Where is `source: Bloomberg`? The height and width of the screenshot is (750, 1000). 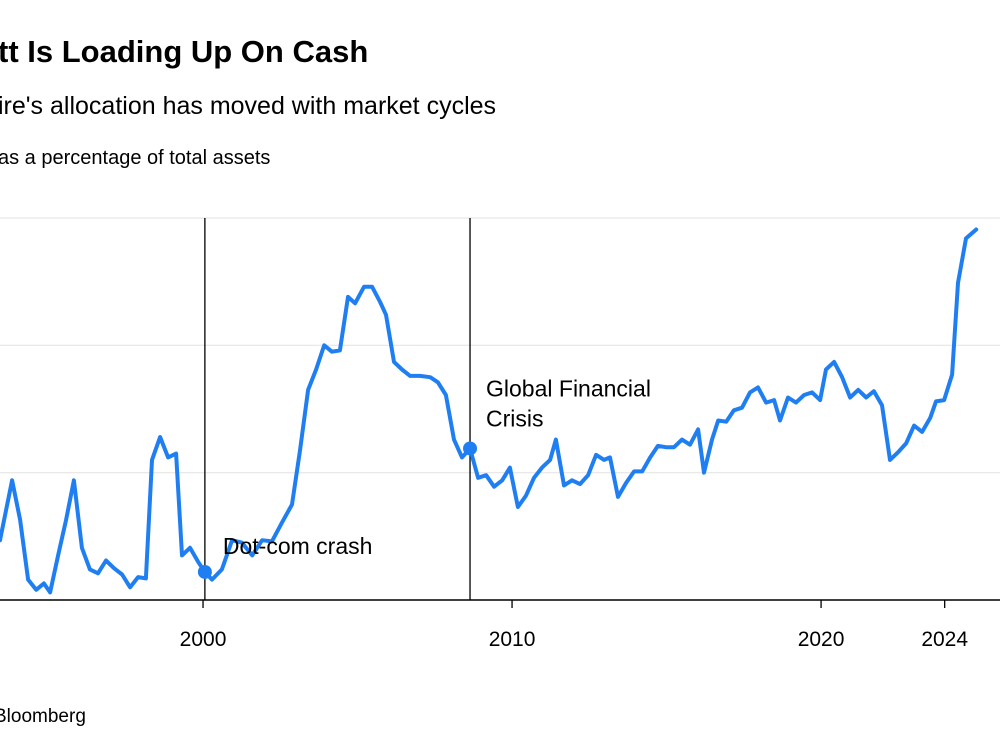
source: Bloomberg is located at coordinates (43, 716).